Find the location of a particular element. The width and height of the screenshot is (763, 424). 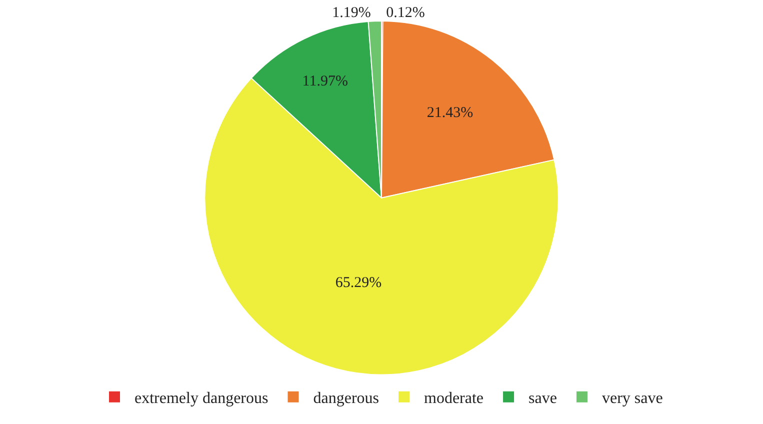

legend-label: moderate is located at coordinates (454, 399).